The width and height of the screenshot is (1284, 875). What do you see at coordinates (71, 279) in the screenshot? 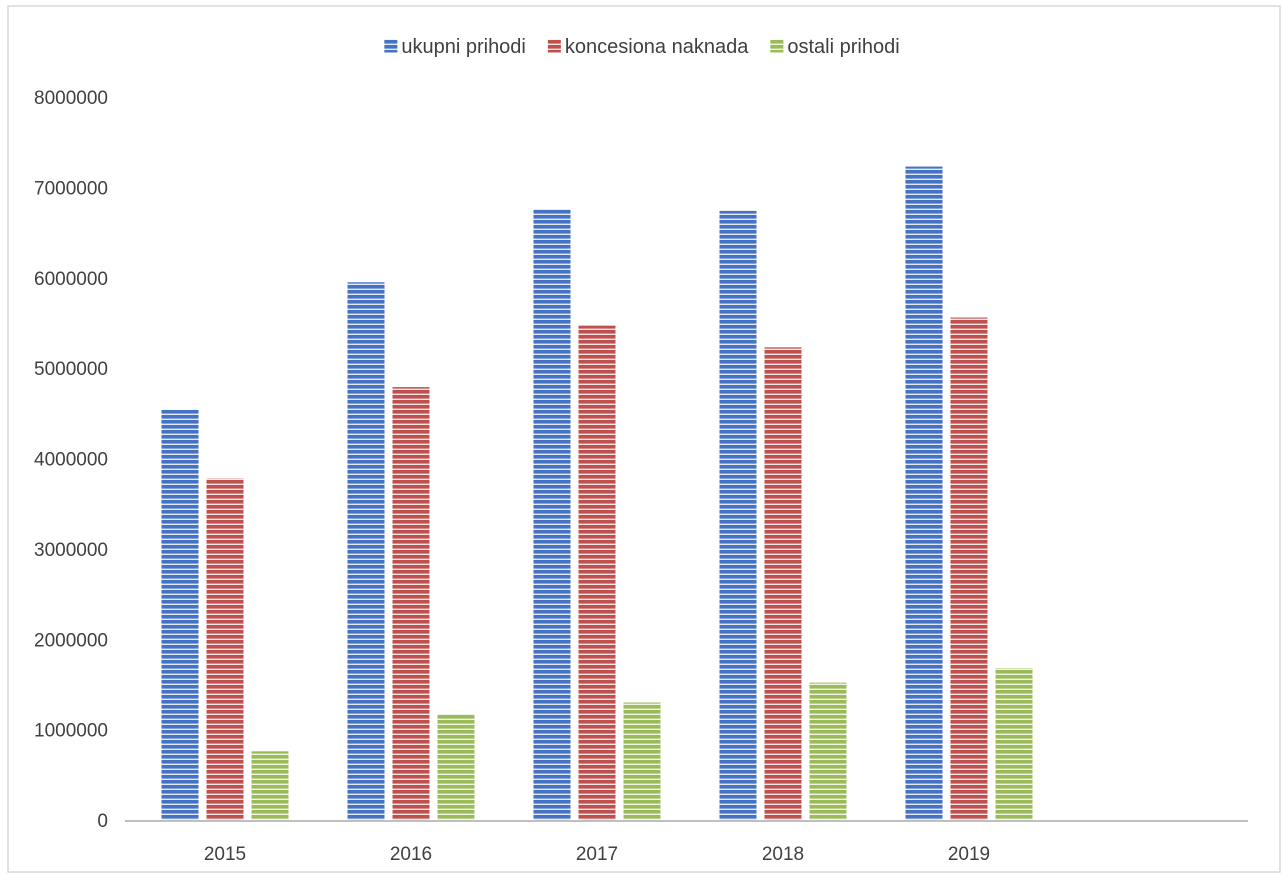
I see `y-tick-label: 6000000` at bounding box center [71, 279].